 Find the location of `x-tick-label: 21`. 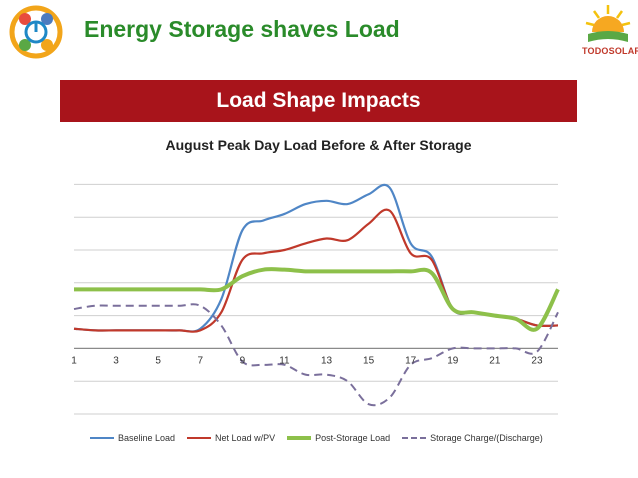

x-tick-label: 21 is located at coordinates (495, 360).